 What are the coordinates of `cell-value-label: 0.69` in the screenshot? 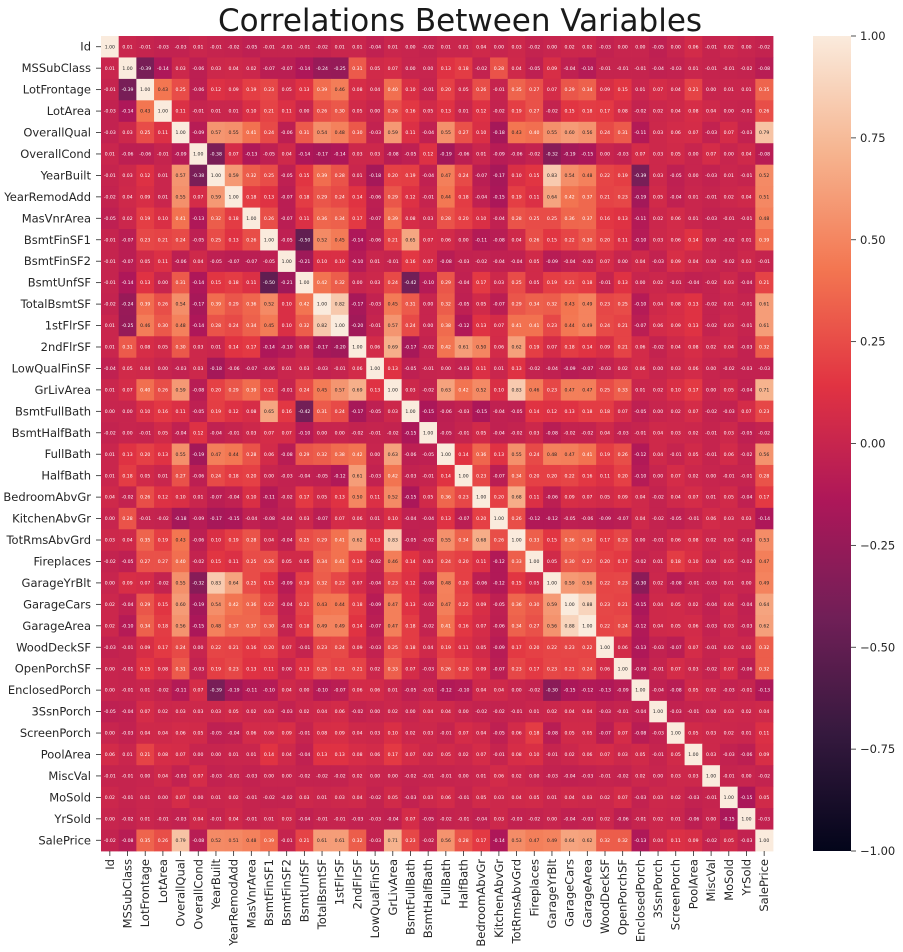 It's located at (357, 390).